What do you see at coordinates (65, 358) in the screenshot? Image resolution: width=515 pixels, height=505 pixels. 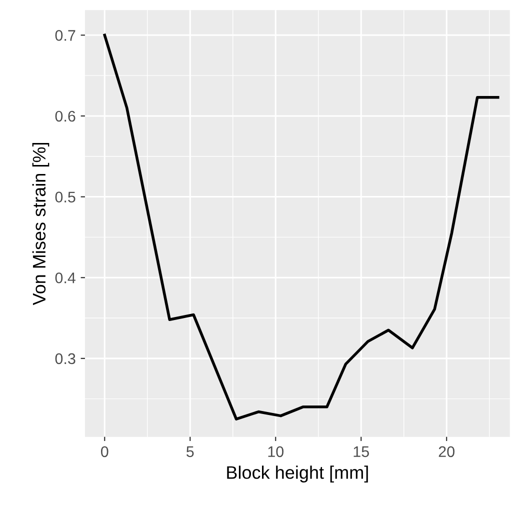 I see `y-tick-label: 0.3` at bounding box center [65, 358].